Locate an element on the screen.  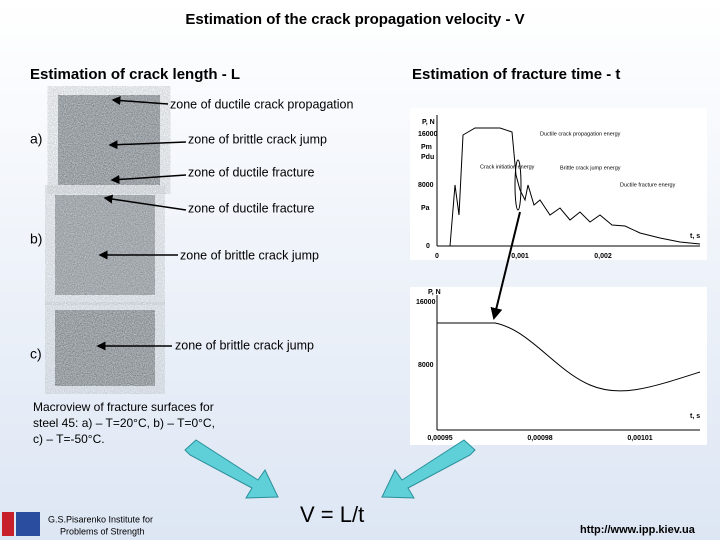
annotation: Crack initiation energy is located at coordinates (507, 167).